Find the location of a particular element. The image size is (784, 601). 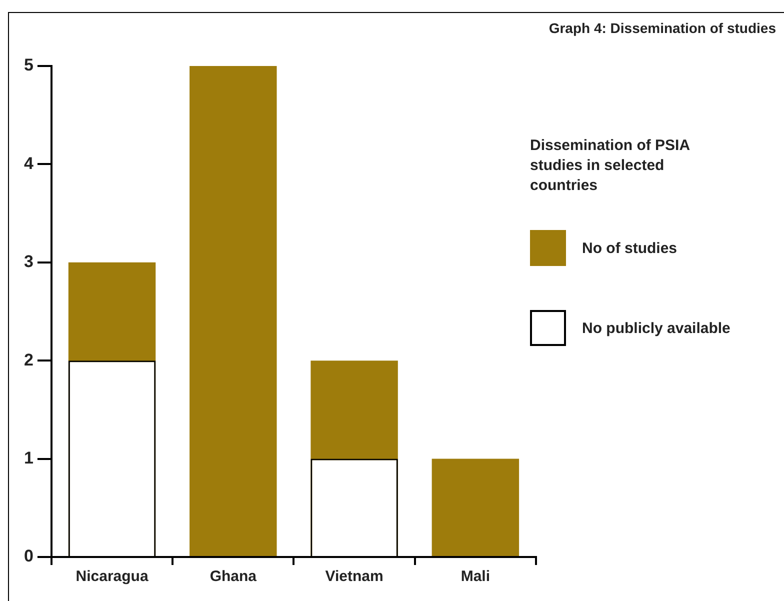

y-tick-label: 4 is located at coordinates (29, 163).